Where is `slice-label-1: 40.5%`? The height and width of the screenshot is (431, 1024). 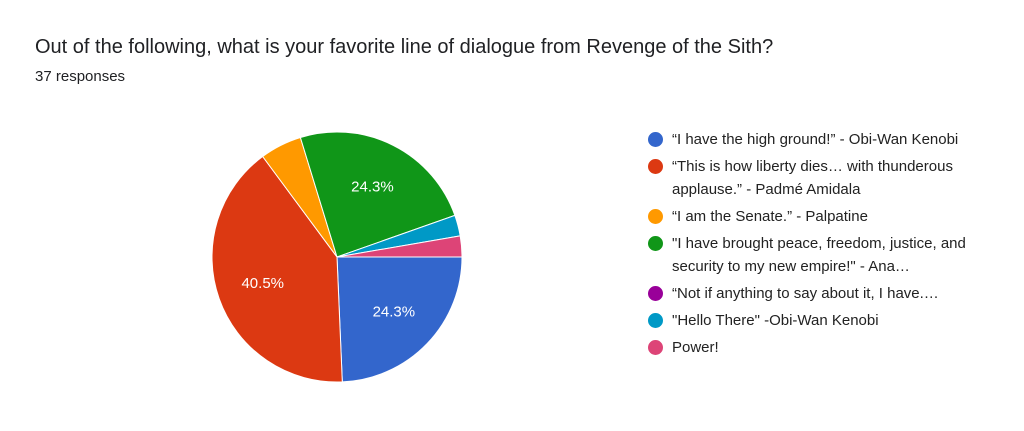 slice-label-1: 40.5% is located at coordinates (262, 283).